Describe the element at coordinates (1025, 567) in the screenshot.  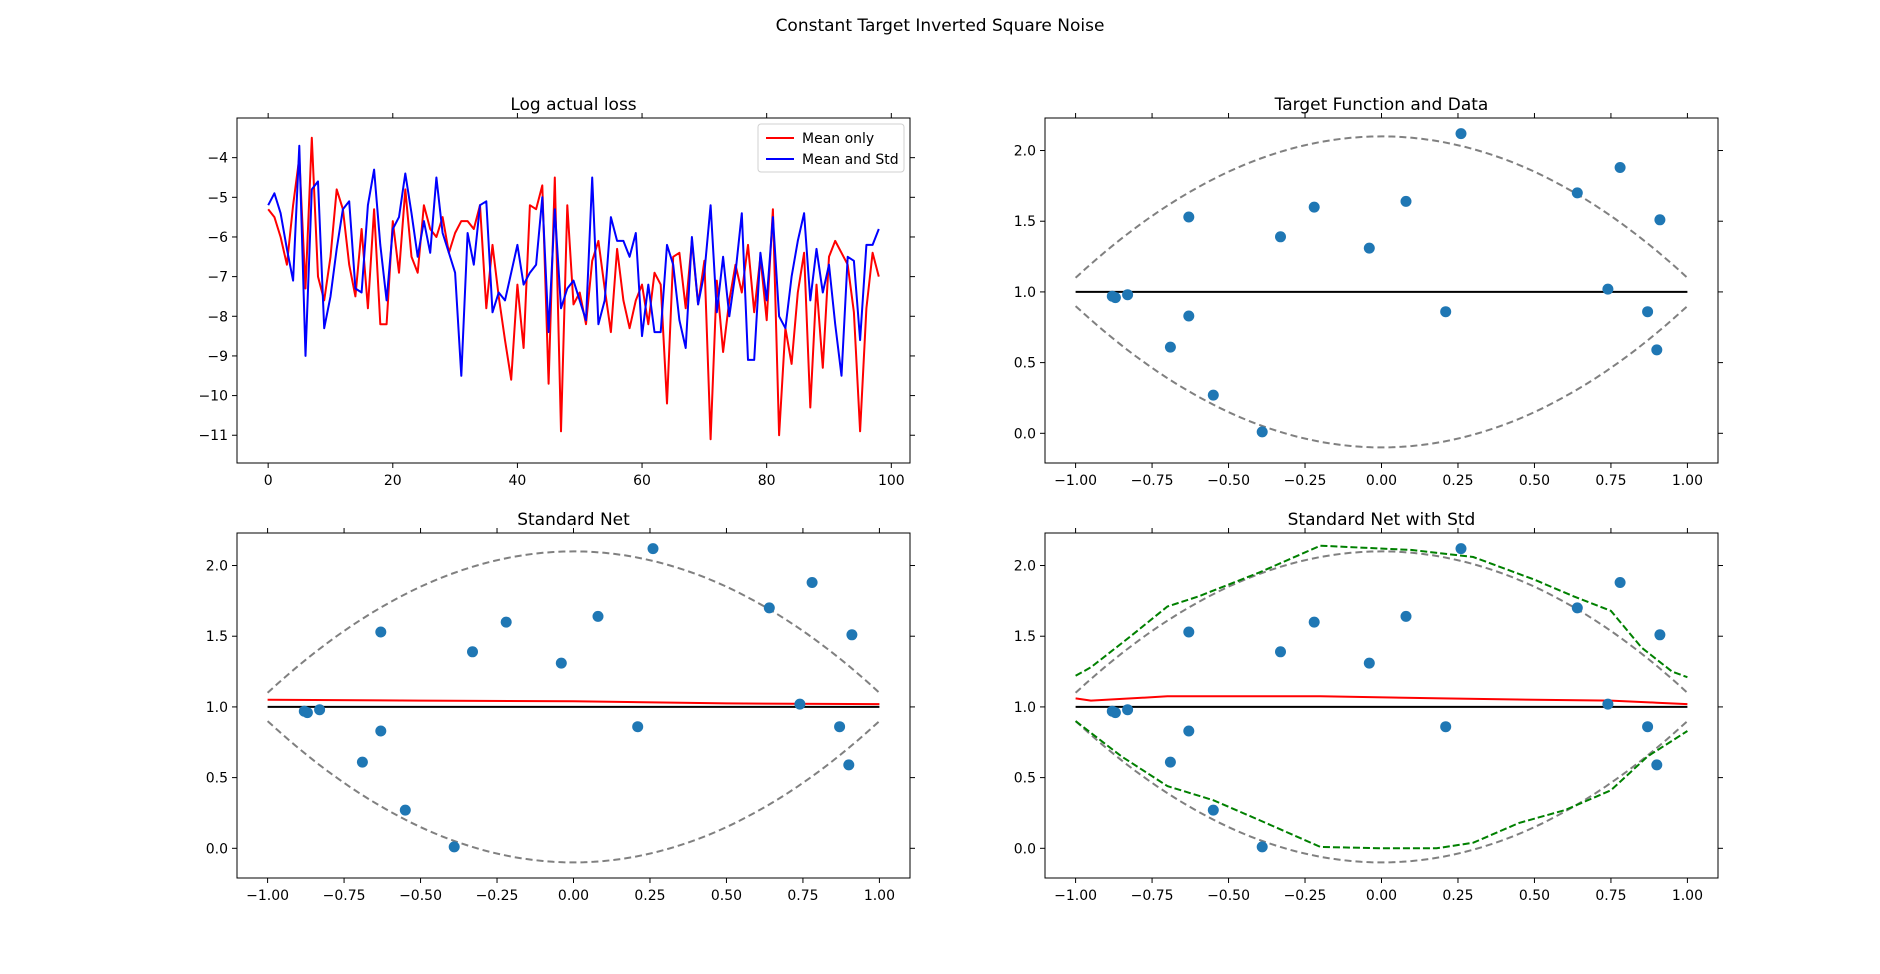
I see `y-tick-label: 2.0` at that location.